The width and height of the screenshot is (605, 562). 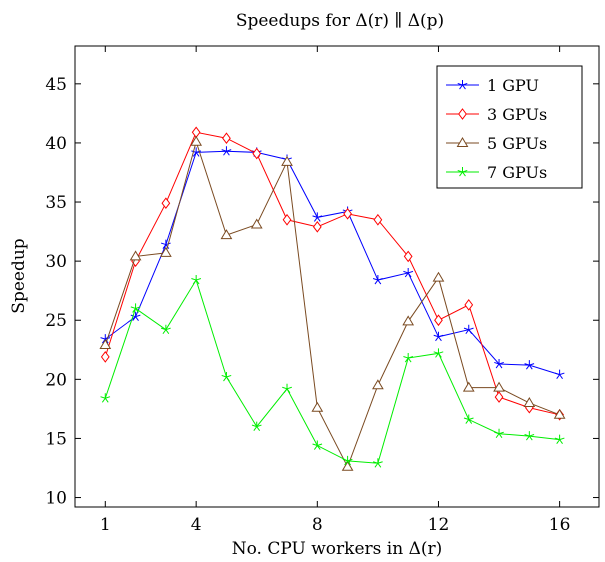 What do you see at coordinates (56, 380) in the screenshot?
I see `y-tick-label: 20` at bounding box center [56, 380].